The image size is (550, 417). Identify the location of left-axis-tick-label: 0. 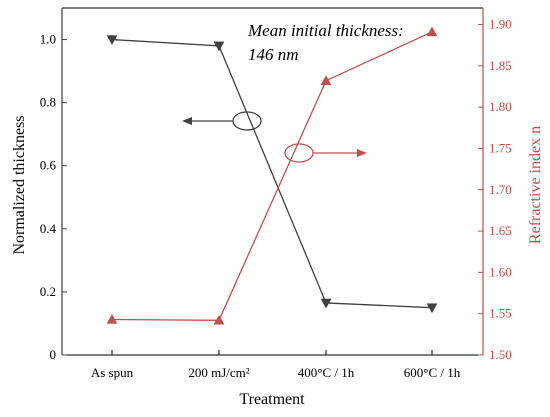
(53, 354).